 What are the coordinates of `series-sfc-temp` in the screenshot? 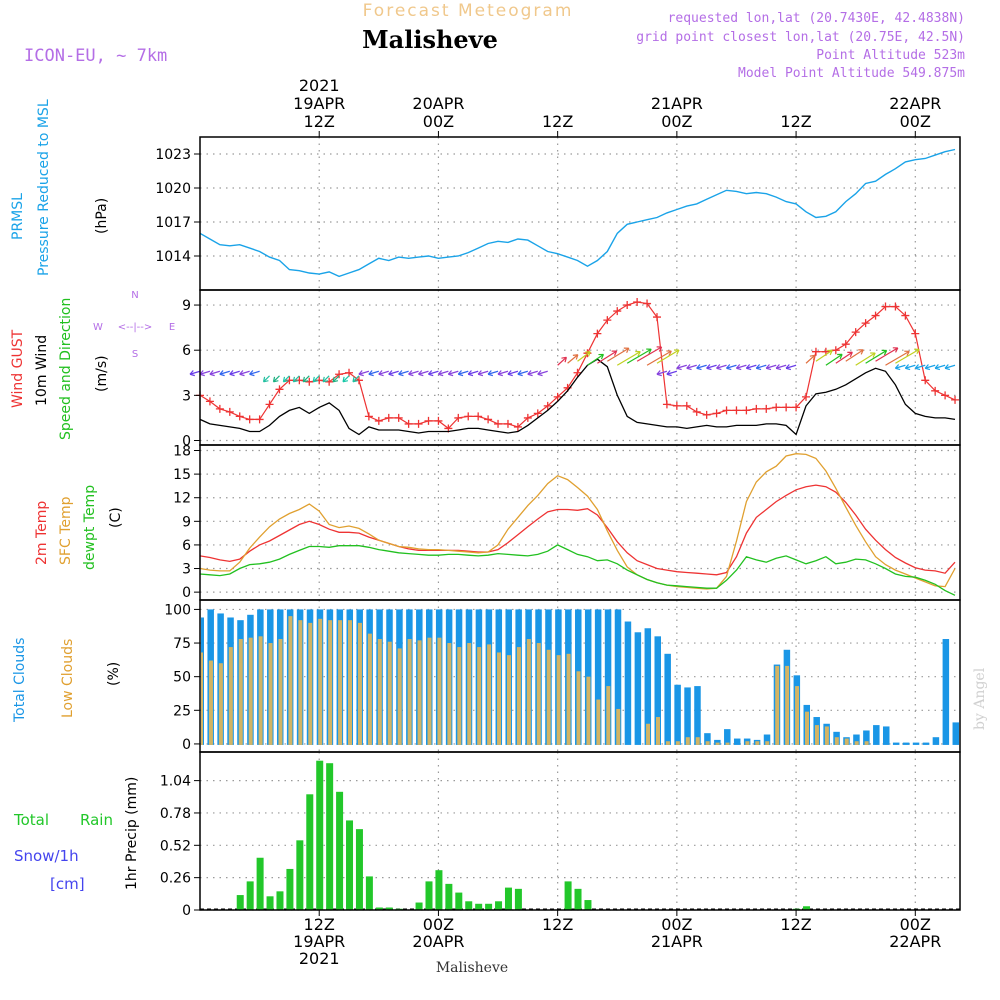 It's located at (577, 521).